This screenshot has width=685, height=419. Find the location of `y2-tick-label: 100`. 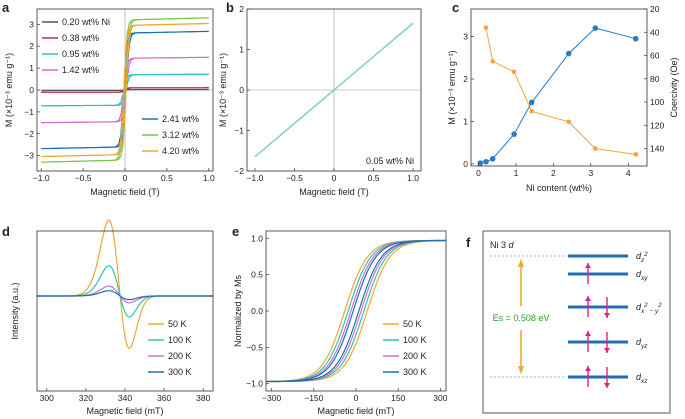

y2-tick-label: 100 is located at coordinates (657, 102).